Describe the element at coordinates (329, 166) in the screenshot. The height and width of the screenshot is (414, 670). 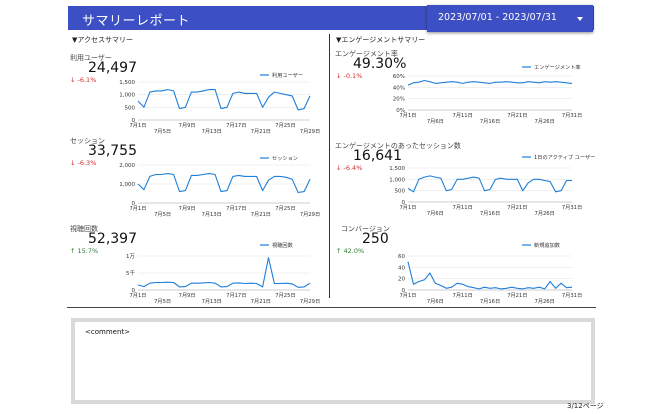
I see `vertical-divider` at that location.